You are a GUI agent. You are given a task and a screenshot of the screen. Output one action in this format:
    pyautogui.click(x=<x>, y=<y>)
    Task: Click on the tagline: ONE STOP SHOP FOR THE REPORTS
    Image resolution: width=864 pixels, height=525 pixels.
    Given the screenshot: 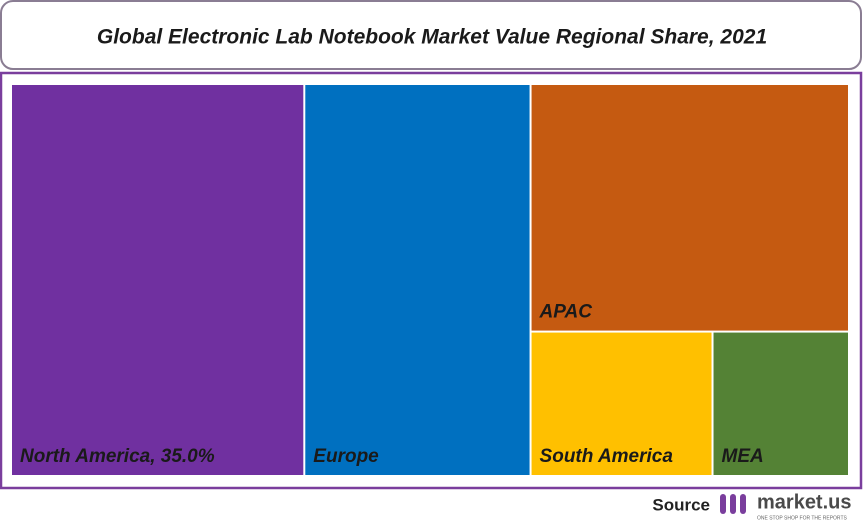 What is the action you would take?
    pyautogui.click(x=802, y=518)
    